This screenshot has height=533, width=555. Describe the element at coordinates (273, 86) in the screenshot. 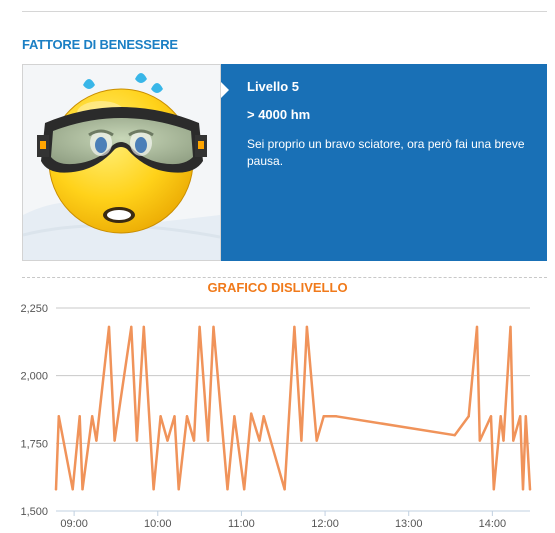

I see `level-title: Livello 5` at that location.